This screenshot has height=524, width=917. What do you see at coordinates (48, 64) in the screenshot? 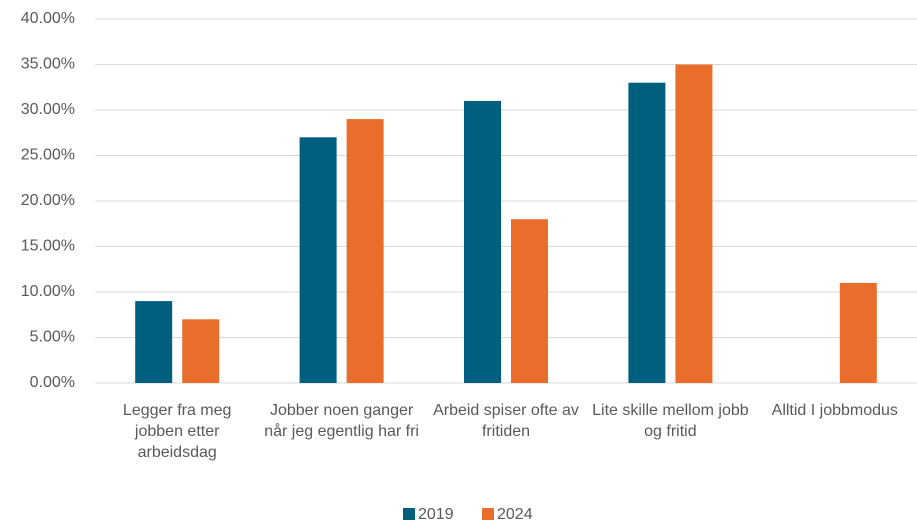
I see `y-tick-label: 35.00%` at bounding box center [48, 64].